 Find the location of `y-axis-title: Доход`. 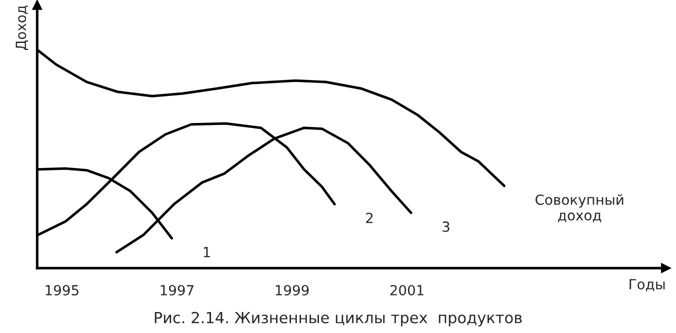

y-axis-title: Доход is located at coordinates (22, 28).